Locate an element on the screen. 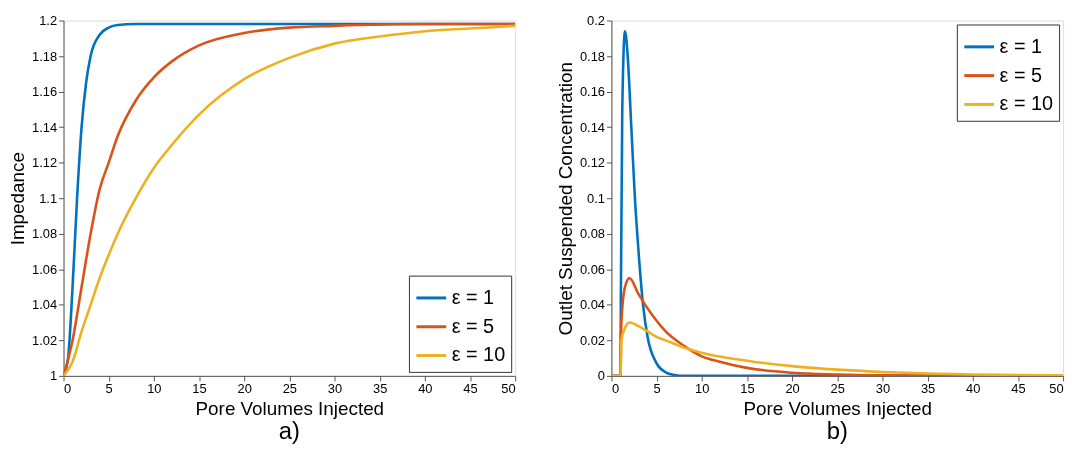 The image size is (1072, 456). y-tick-label: 1.2 is located at coordinates (48, 20).